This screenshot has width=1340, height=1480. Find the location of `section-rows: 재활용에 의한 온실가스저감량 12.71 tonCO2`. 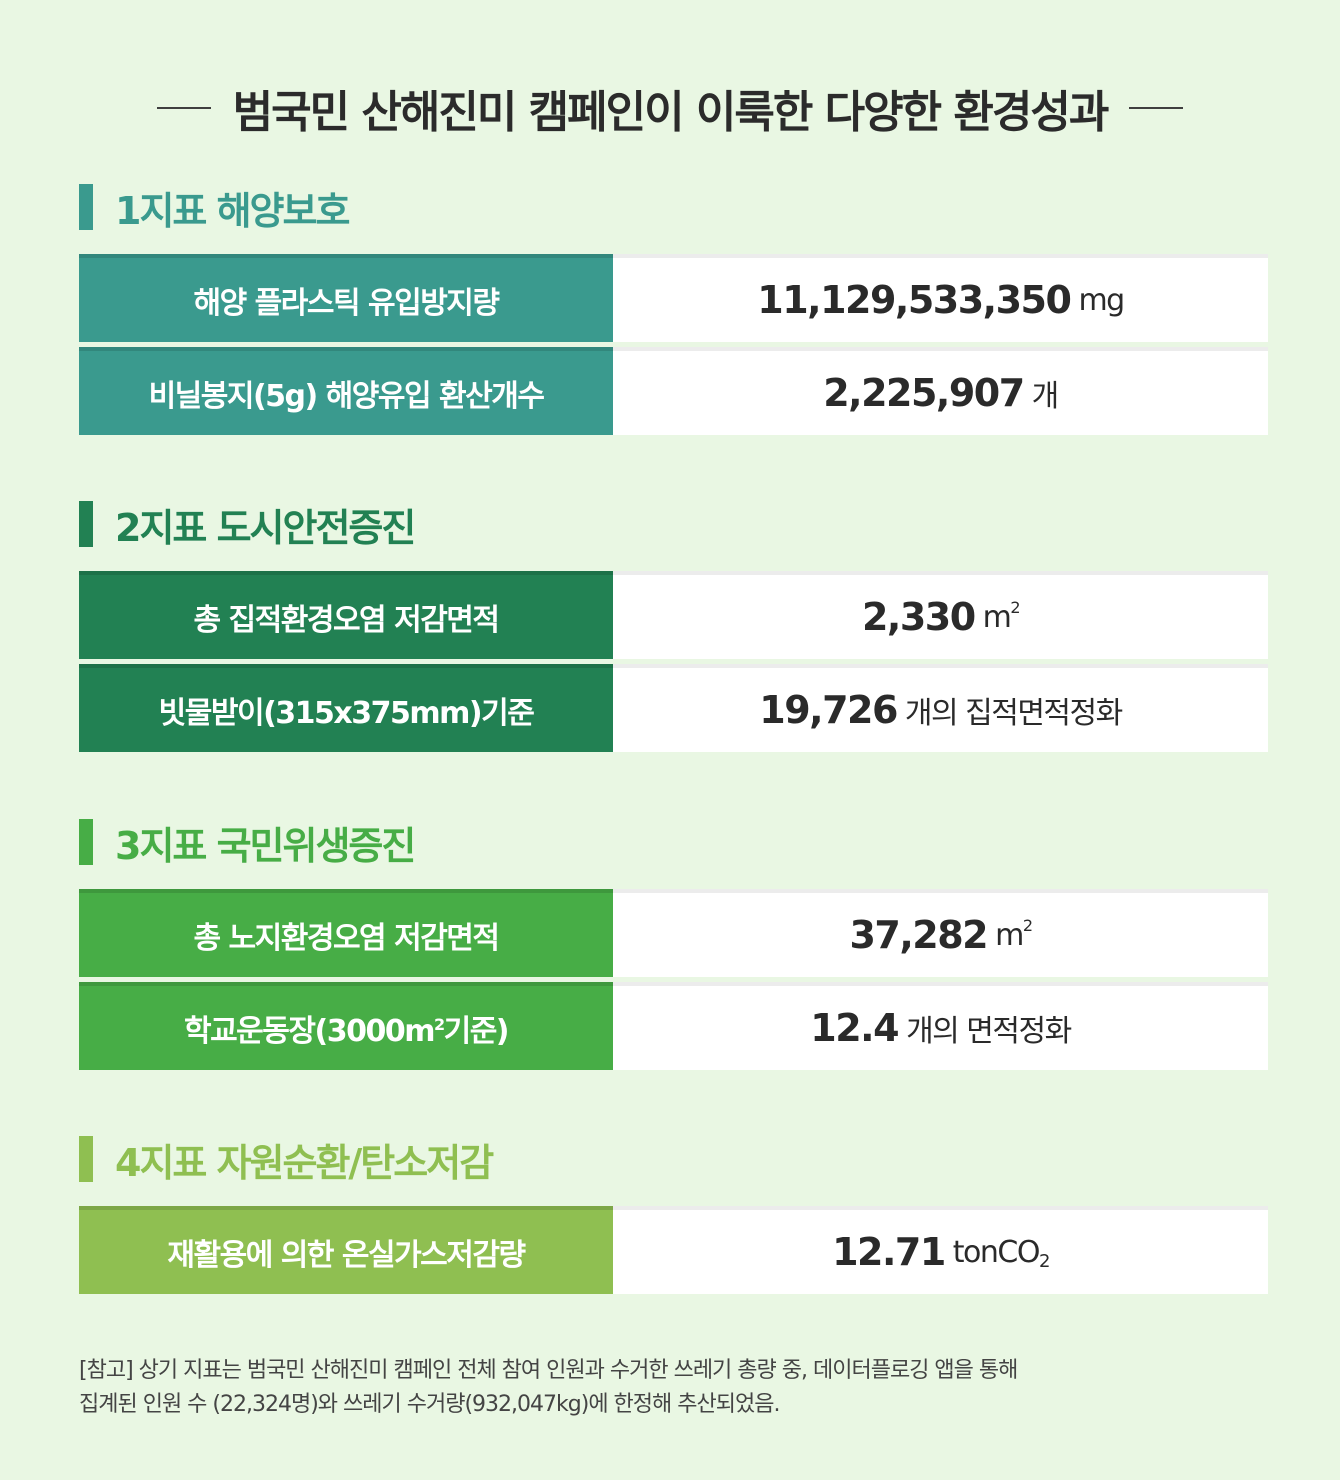

section-rows: 재활용에 의한 온실가스저감량 12.71 tonCO2 is located at coordinates (673, 1250).